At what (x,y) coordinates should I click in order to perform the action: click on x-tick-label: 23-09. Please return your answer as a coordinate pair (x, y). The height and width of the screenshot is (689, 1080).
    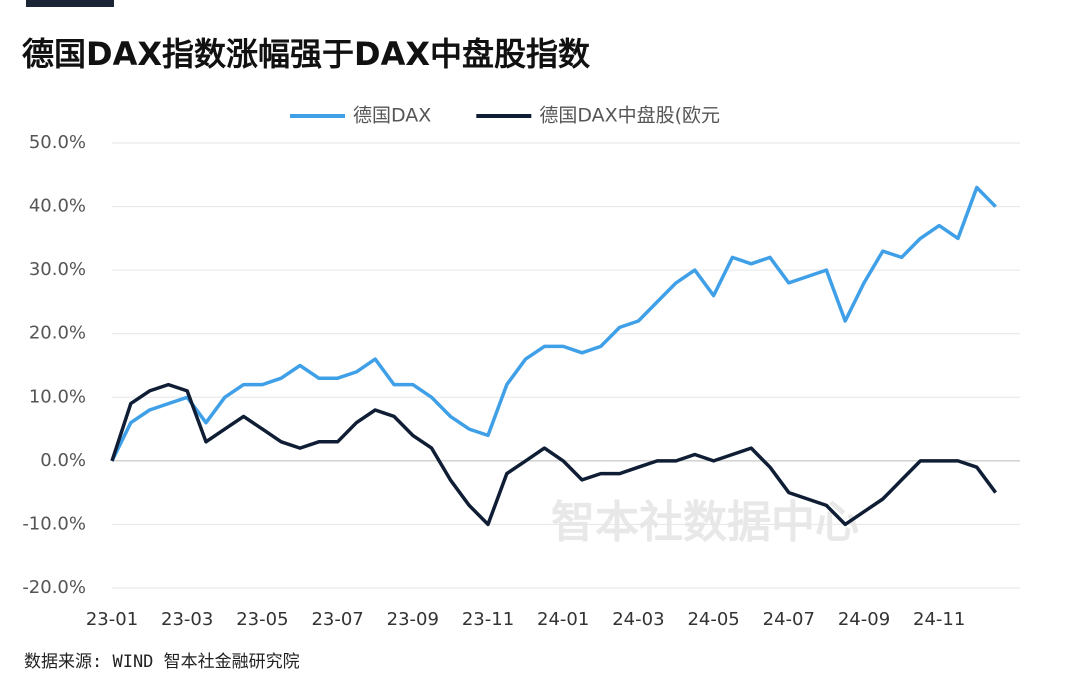
    Looking at the image, I should click on (413, 619).